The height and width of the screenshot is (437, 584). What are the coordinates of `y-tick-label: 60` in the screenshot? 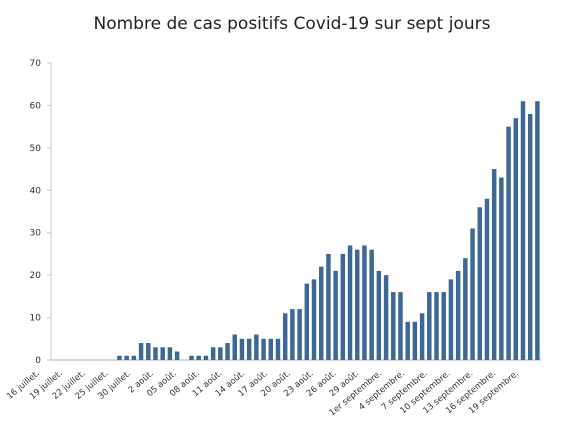 It's located at (36, 106).